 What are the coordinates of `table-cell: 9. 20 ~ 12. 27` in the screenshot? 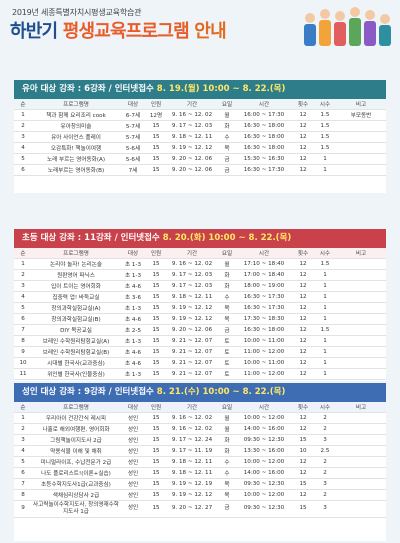 It's located at (192, 509).